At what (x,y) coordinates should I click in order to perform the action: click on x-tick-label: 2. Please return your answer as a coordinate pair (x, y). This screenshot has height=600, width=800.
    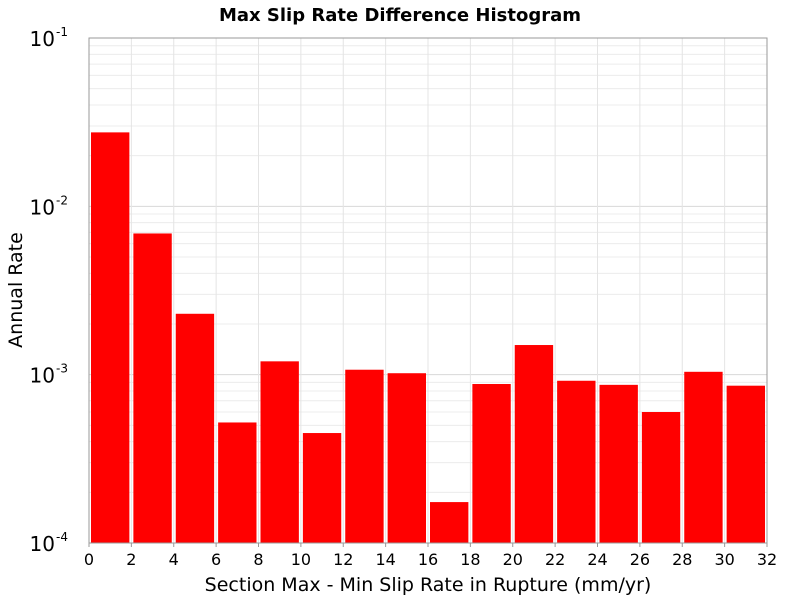
    Looking at the image, I should click on (131, 559).